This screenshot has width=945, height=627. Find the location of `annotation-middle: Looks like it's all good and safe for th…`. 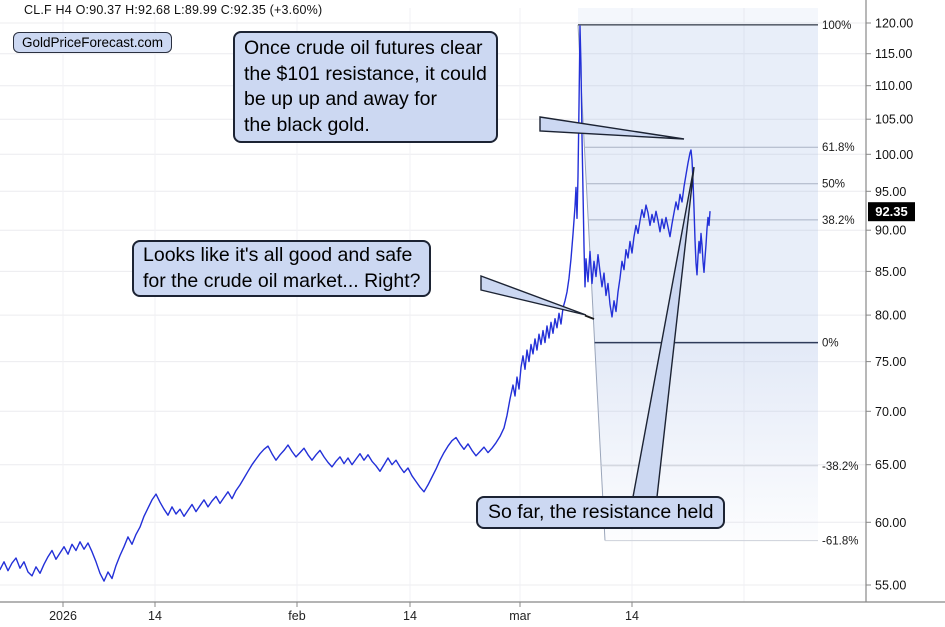

annotation-middle: Looks like it's all good and safe for th… is located at coordinates (282, 268).